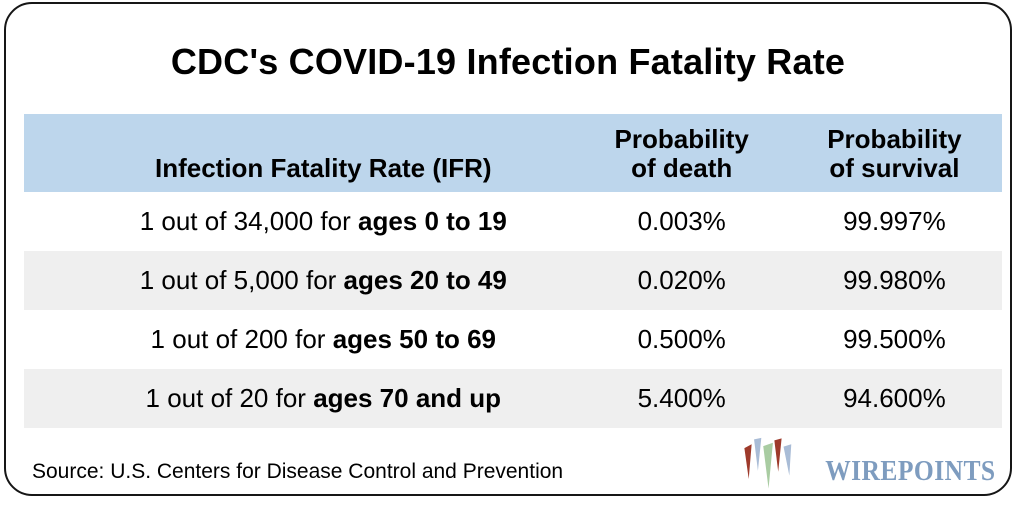  I want to click on ifr-label-ages: ages 0 to 19, so click(432, 221).